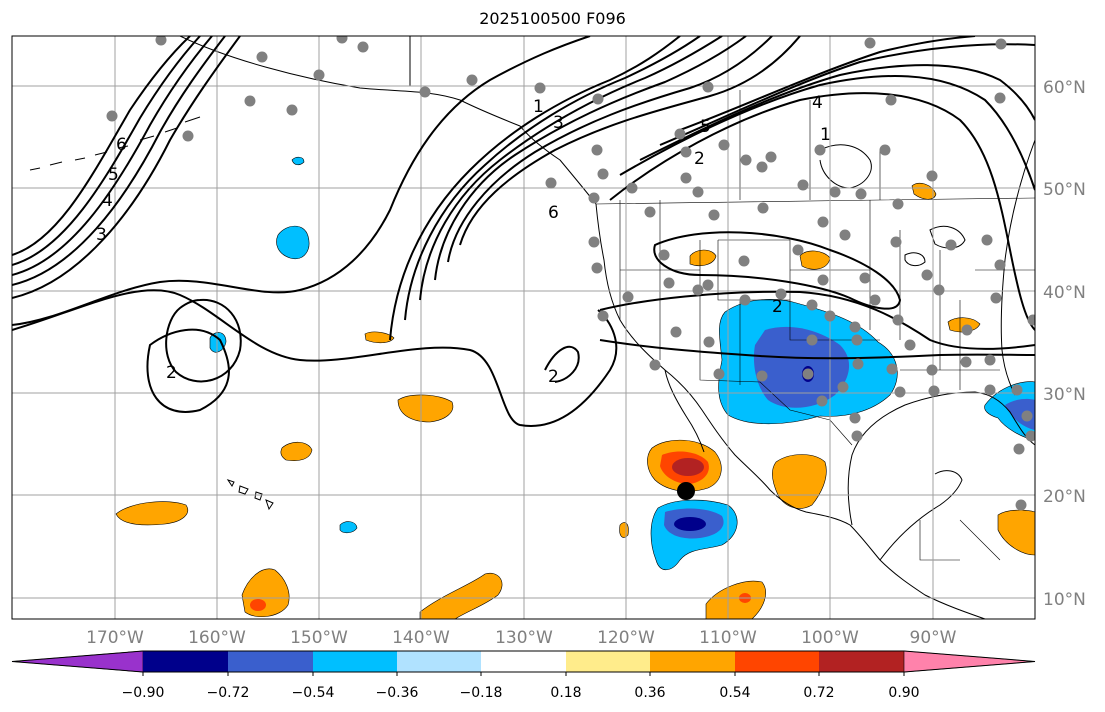  What do you see at coordinates (903, 693) in the screenshot?
I see `colorbar-tick-label: 0.90` at bounding box center [903, 693].